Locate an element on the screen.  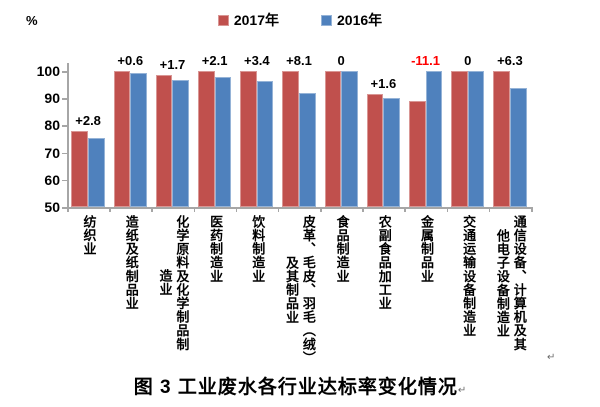
diff-label-1: +0.6 is located at coordinates (130, 61).